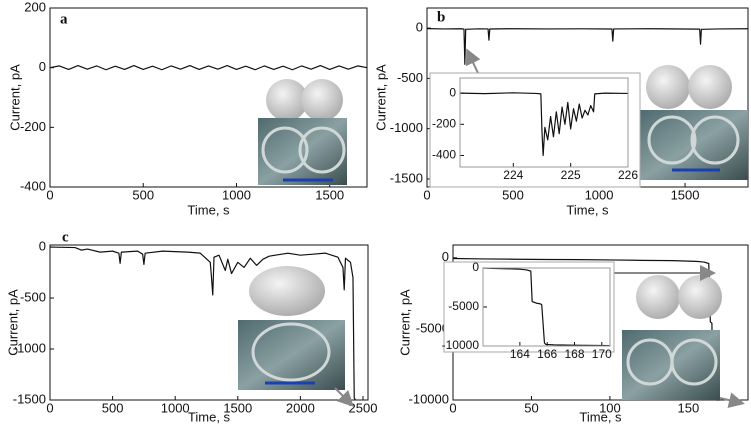 The image size is (751, 431). I want to click on panel-label: b, so click(441, 17).